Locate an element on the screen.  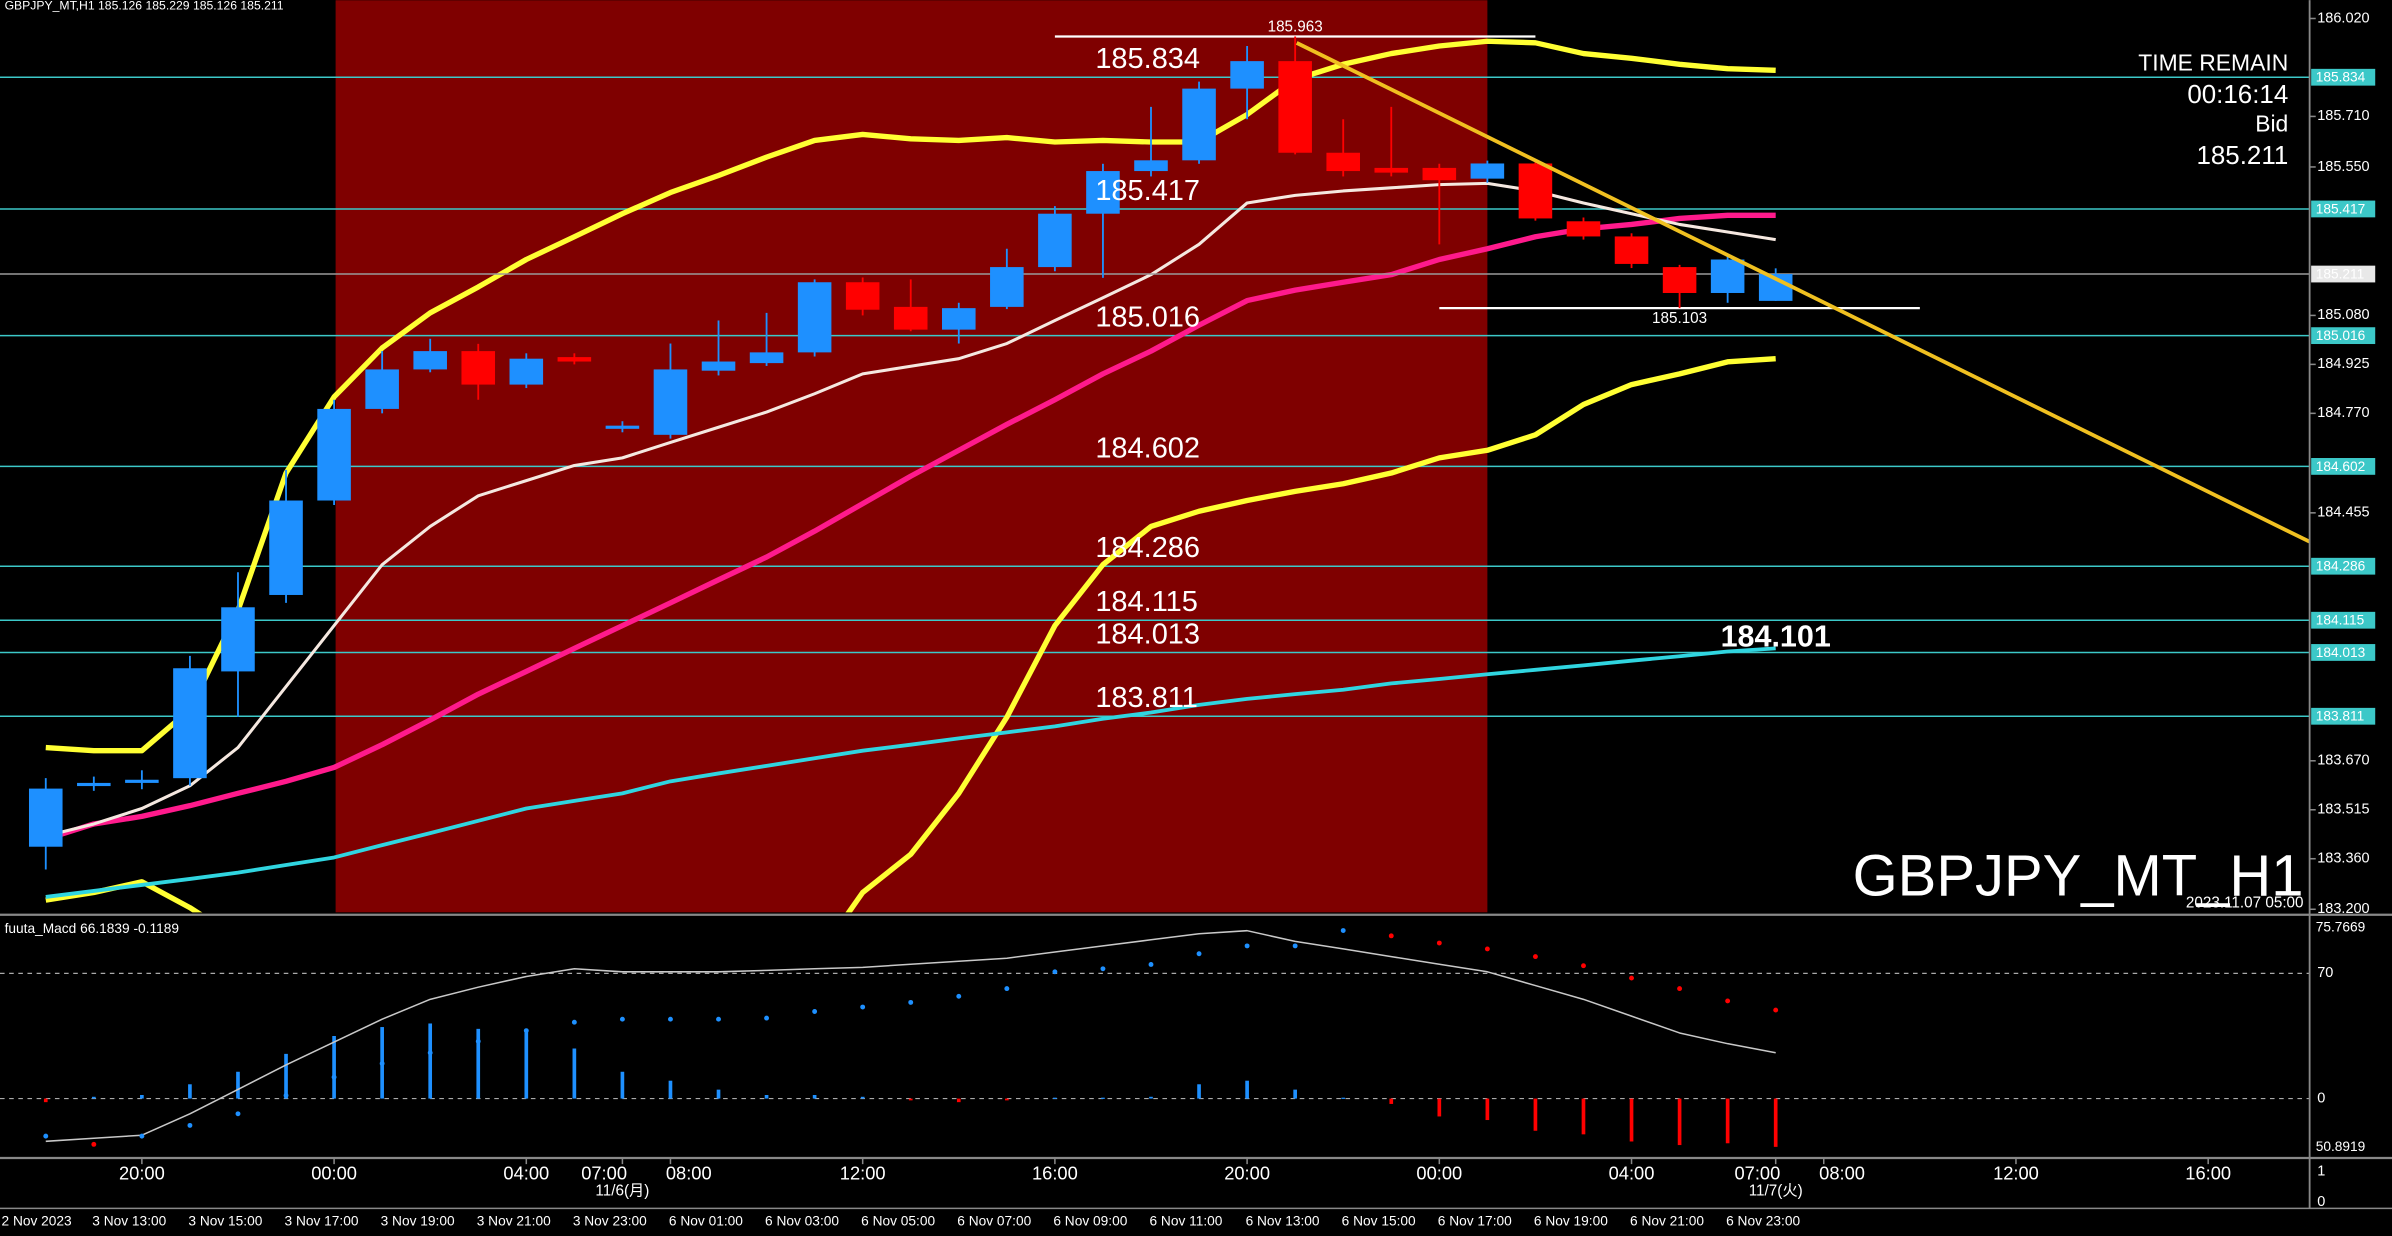
day-label: 11/7(火) is located at coordinates (1776, 1191).